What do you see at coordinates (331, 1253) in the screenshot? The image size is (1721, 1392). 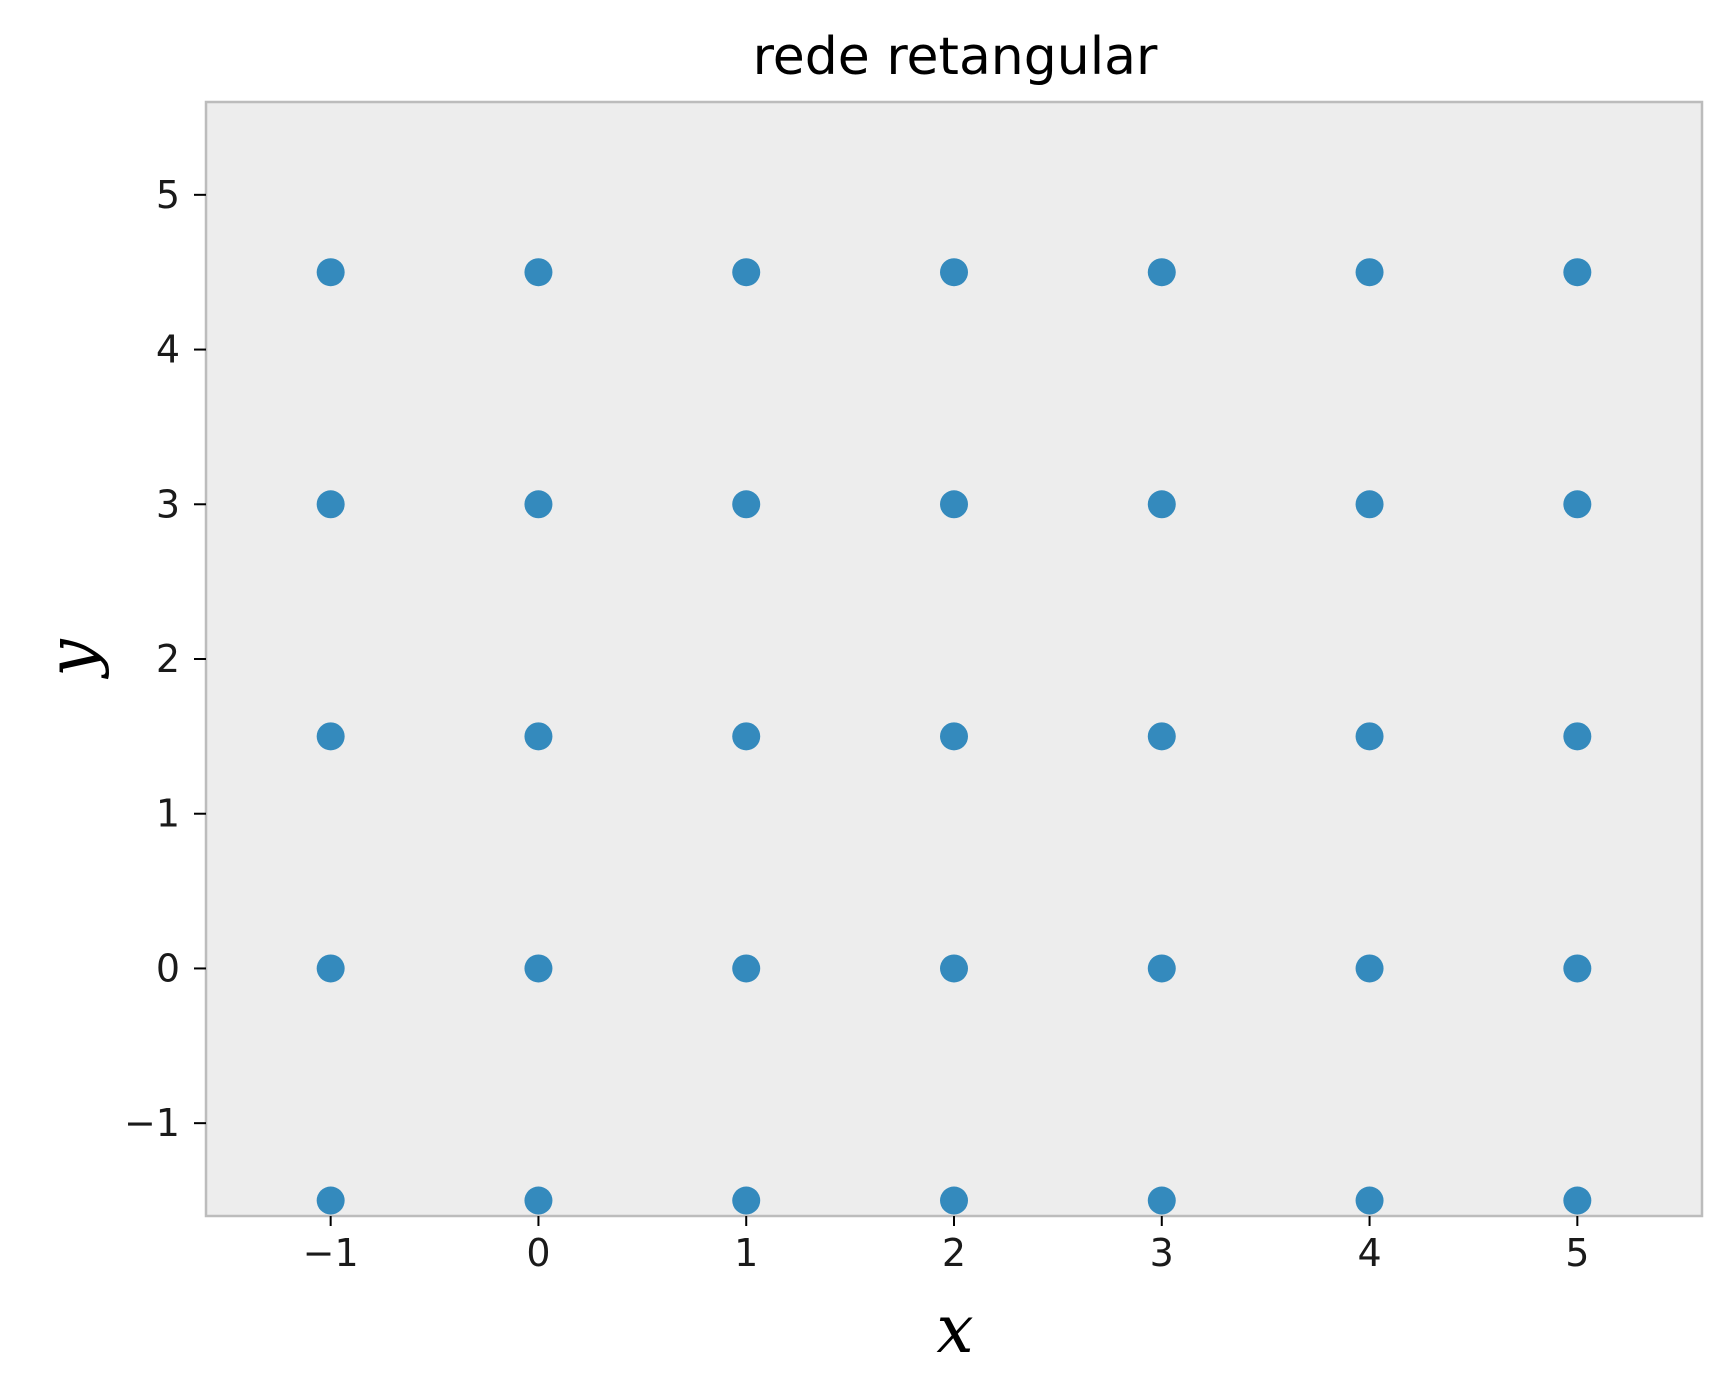 I see `x-tick-label: −1` at bounding box center [331, 1253].